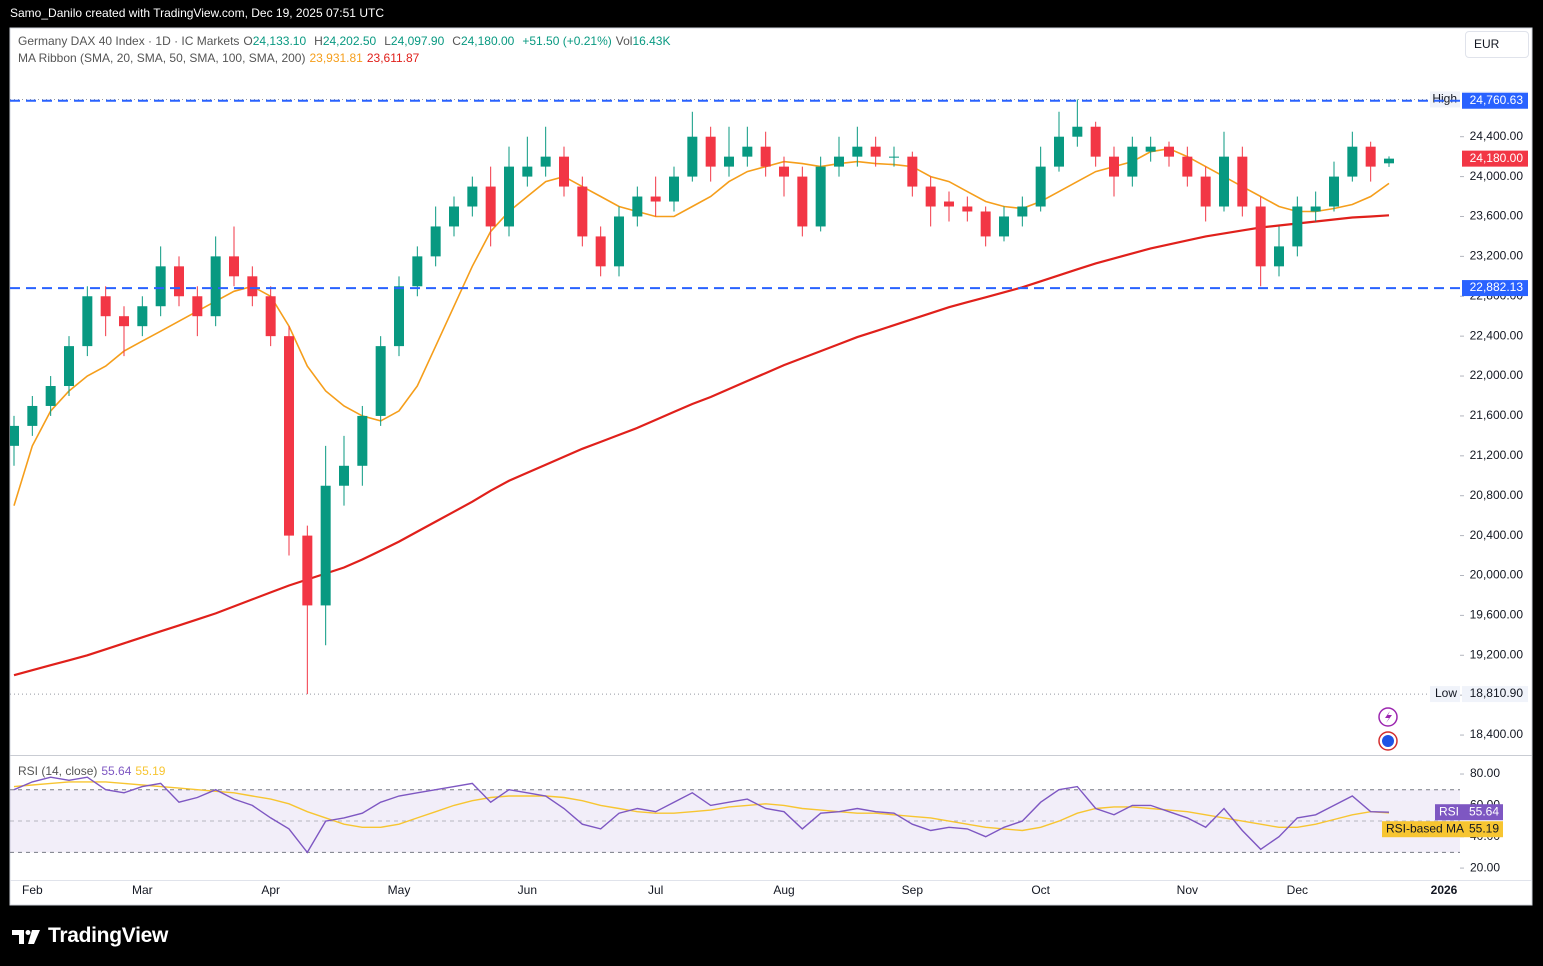  I want to click on side-icons, so click(1388, 729).